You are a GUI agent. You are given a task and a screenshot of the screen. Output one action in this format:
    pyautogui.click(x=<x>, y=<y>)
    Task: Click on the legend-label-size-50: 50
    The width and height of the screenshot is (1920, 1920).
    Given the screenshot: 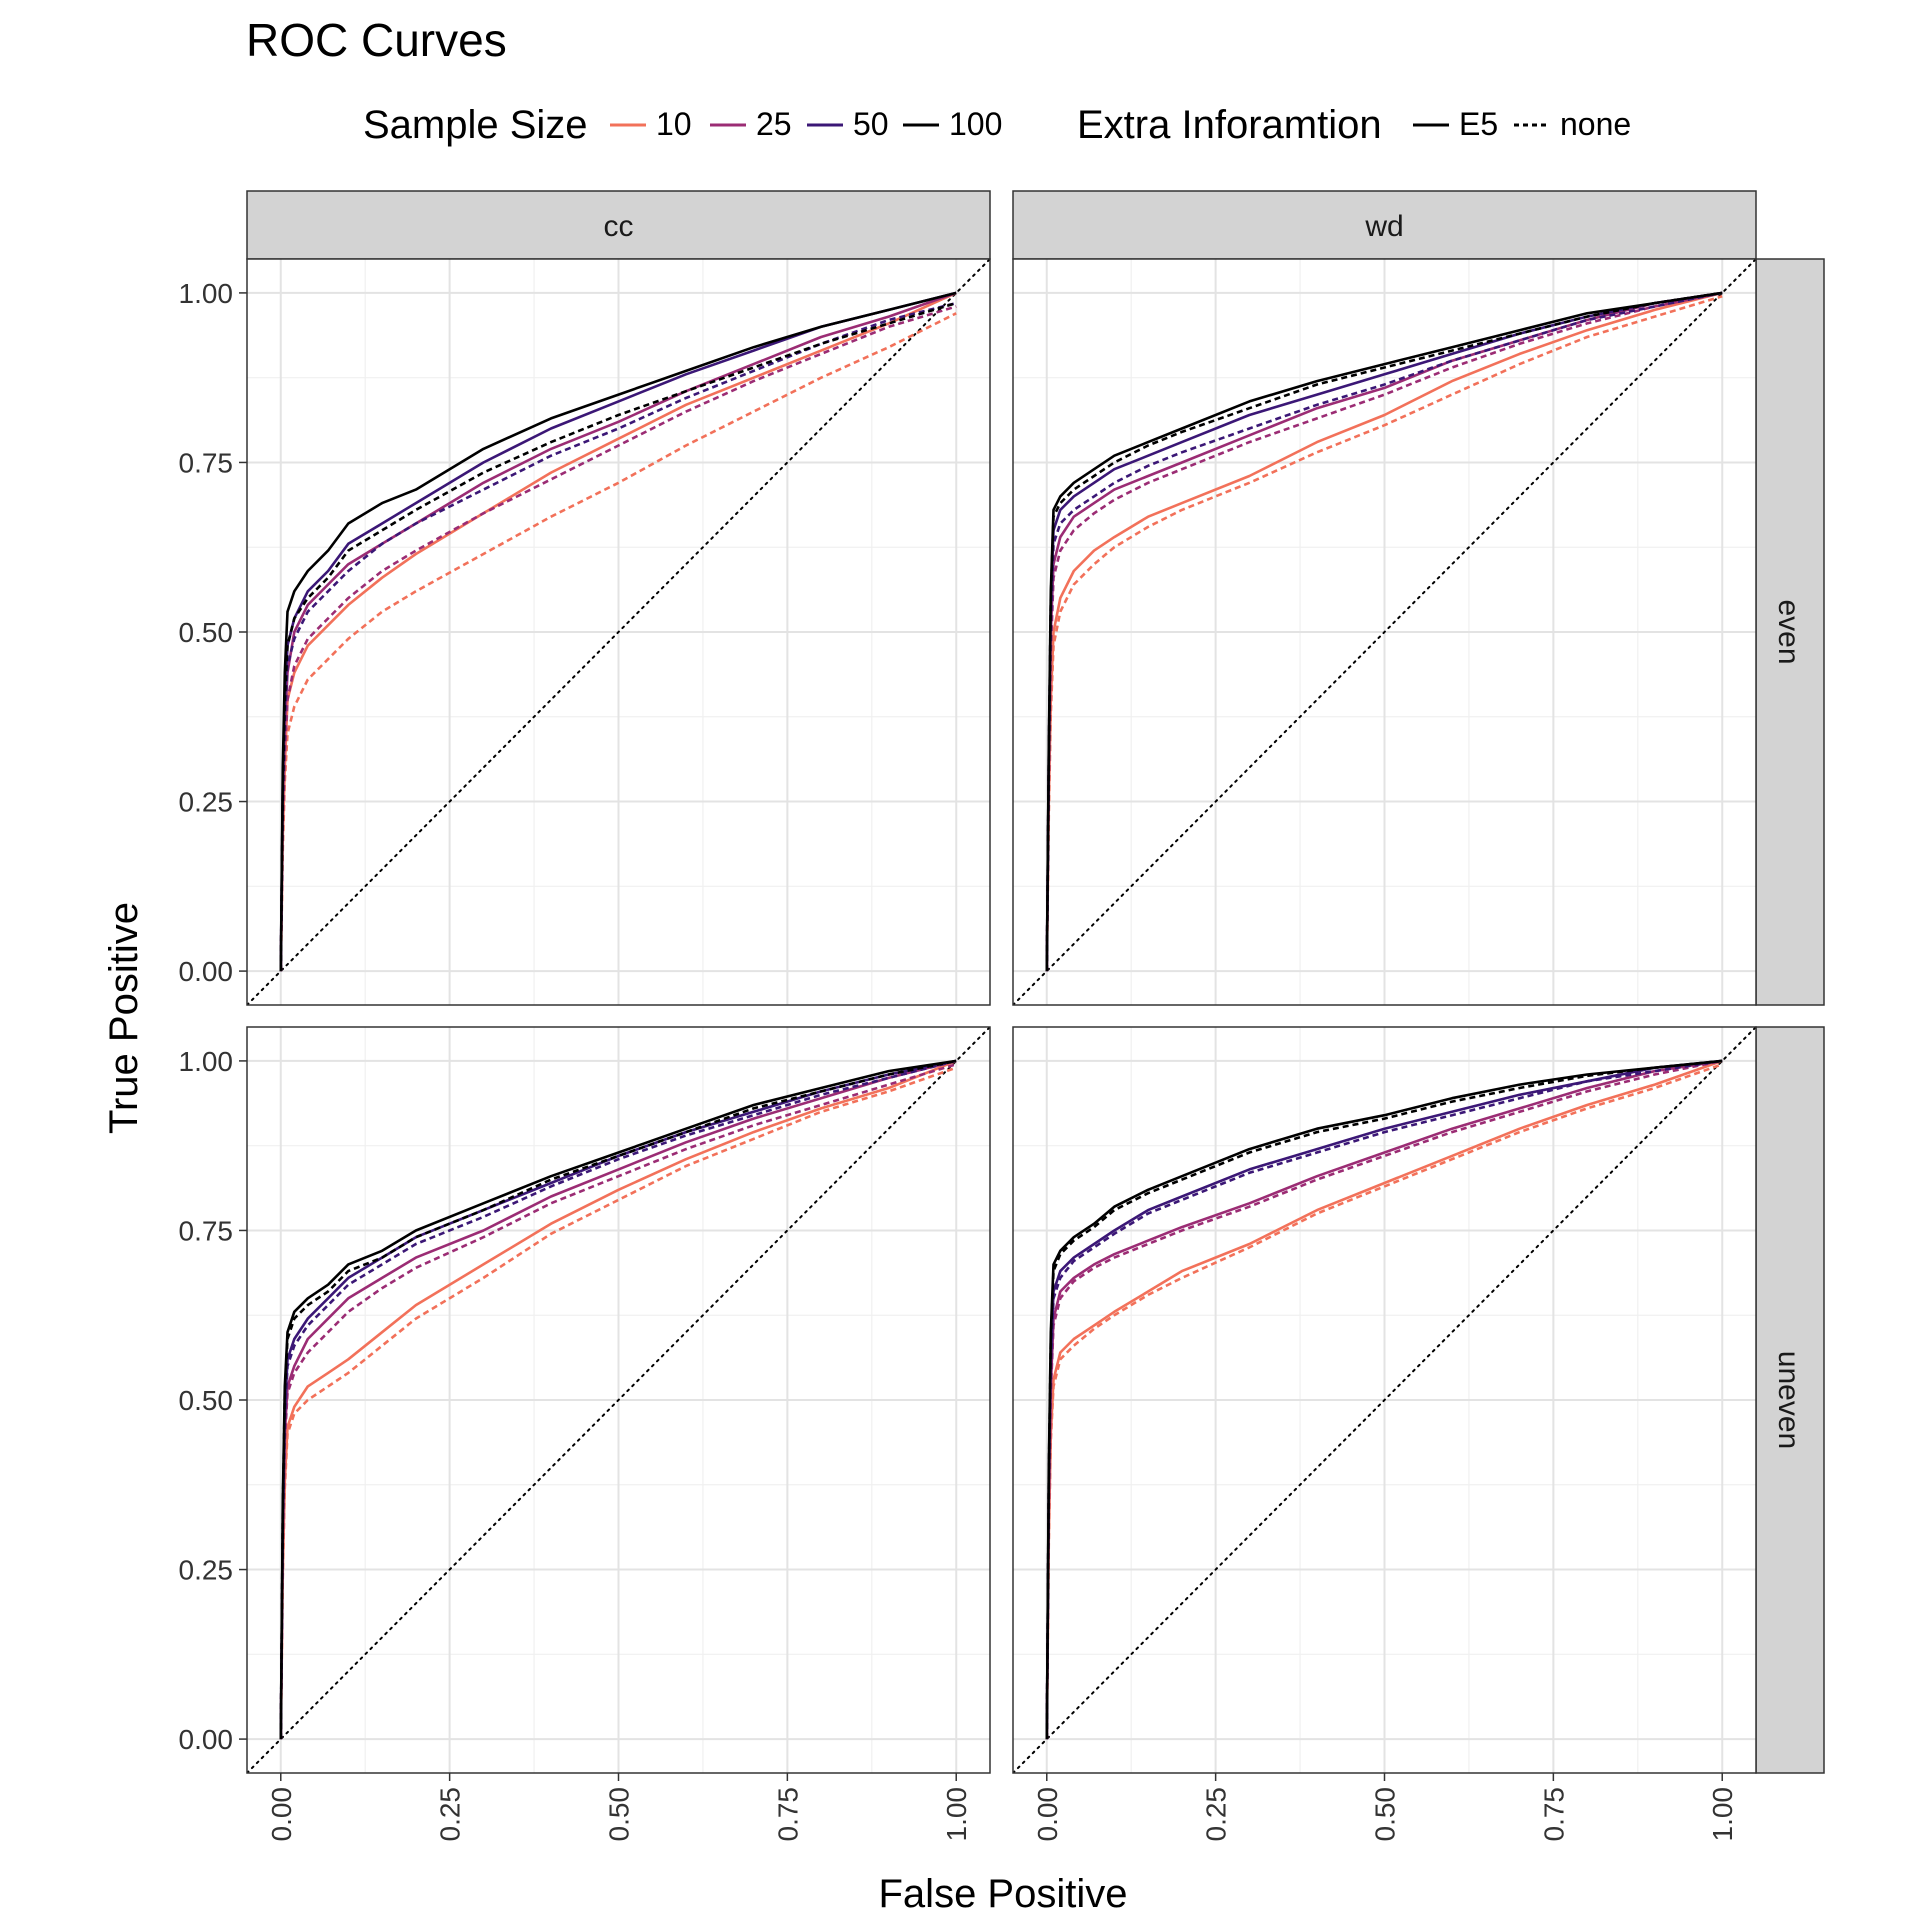 What is the action you would take?
    pyautogui.click(x=871, y=124)
    